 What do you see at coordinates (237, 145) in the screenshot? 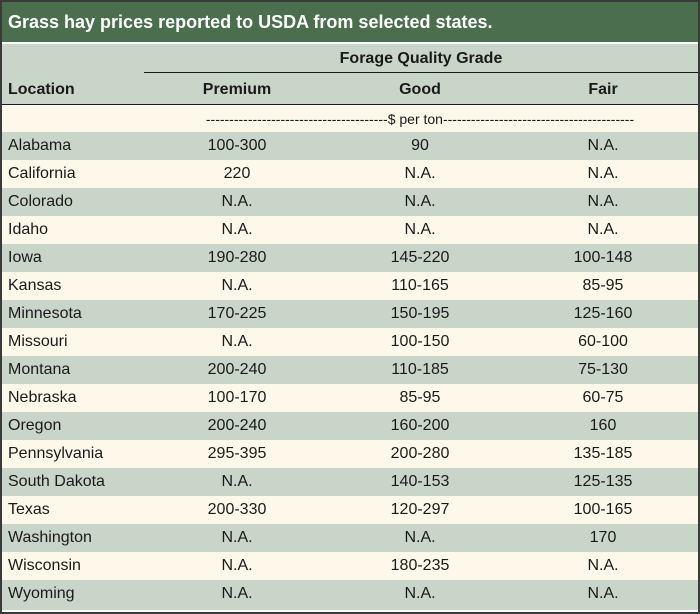
I see `cell-premium: 100-300` at bounding box center [237, 145].